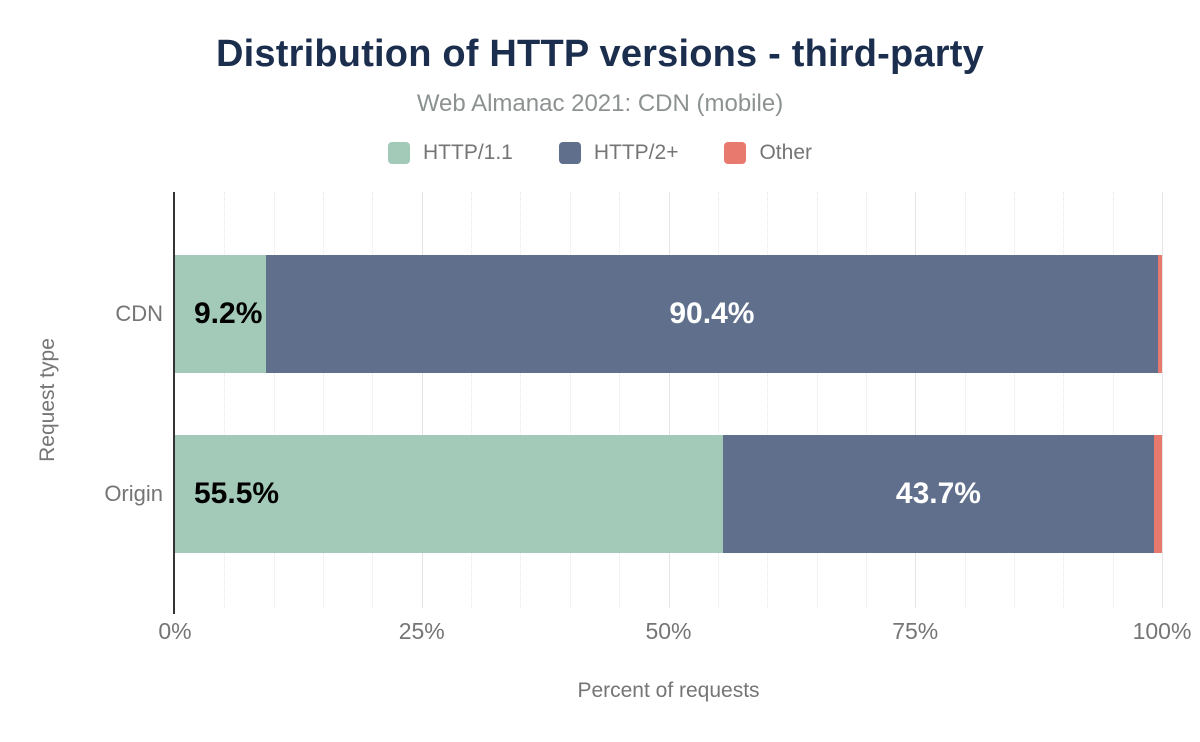 Image resolution: width=1200 pixels, height=742 pixels. Describe the element at coordinates (468, 152) in the screenshot. I see `legend-label: HTTP/1.1` at that location.